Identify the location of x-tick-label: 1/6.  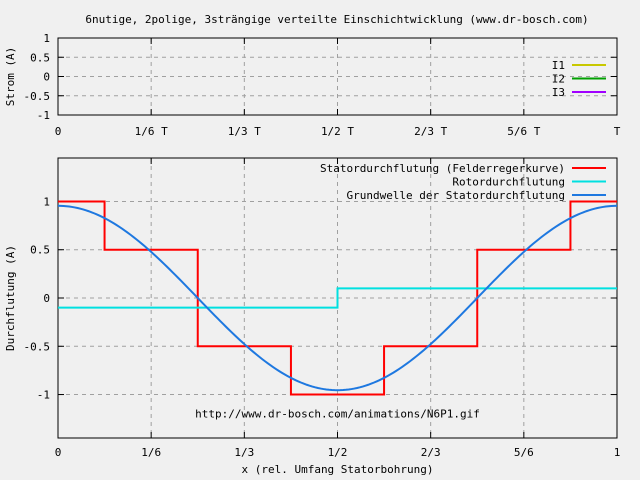
(151, 452).